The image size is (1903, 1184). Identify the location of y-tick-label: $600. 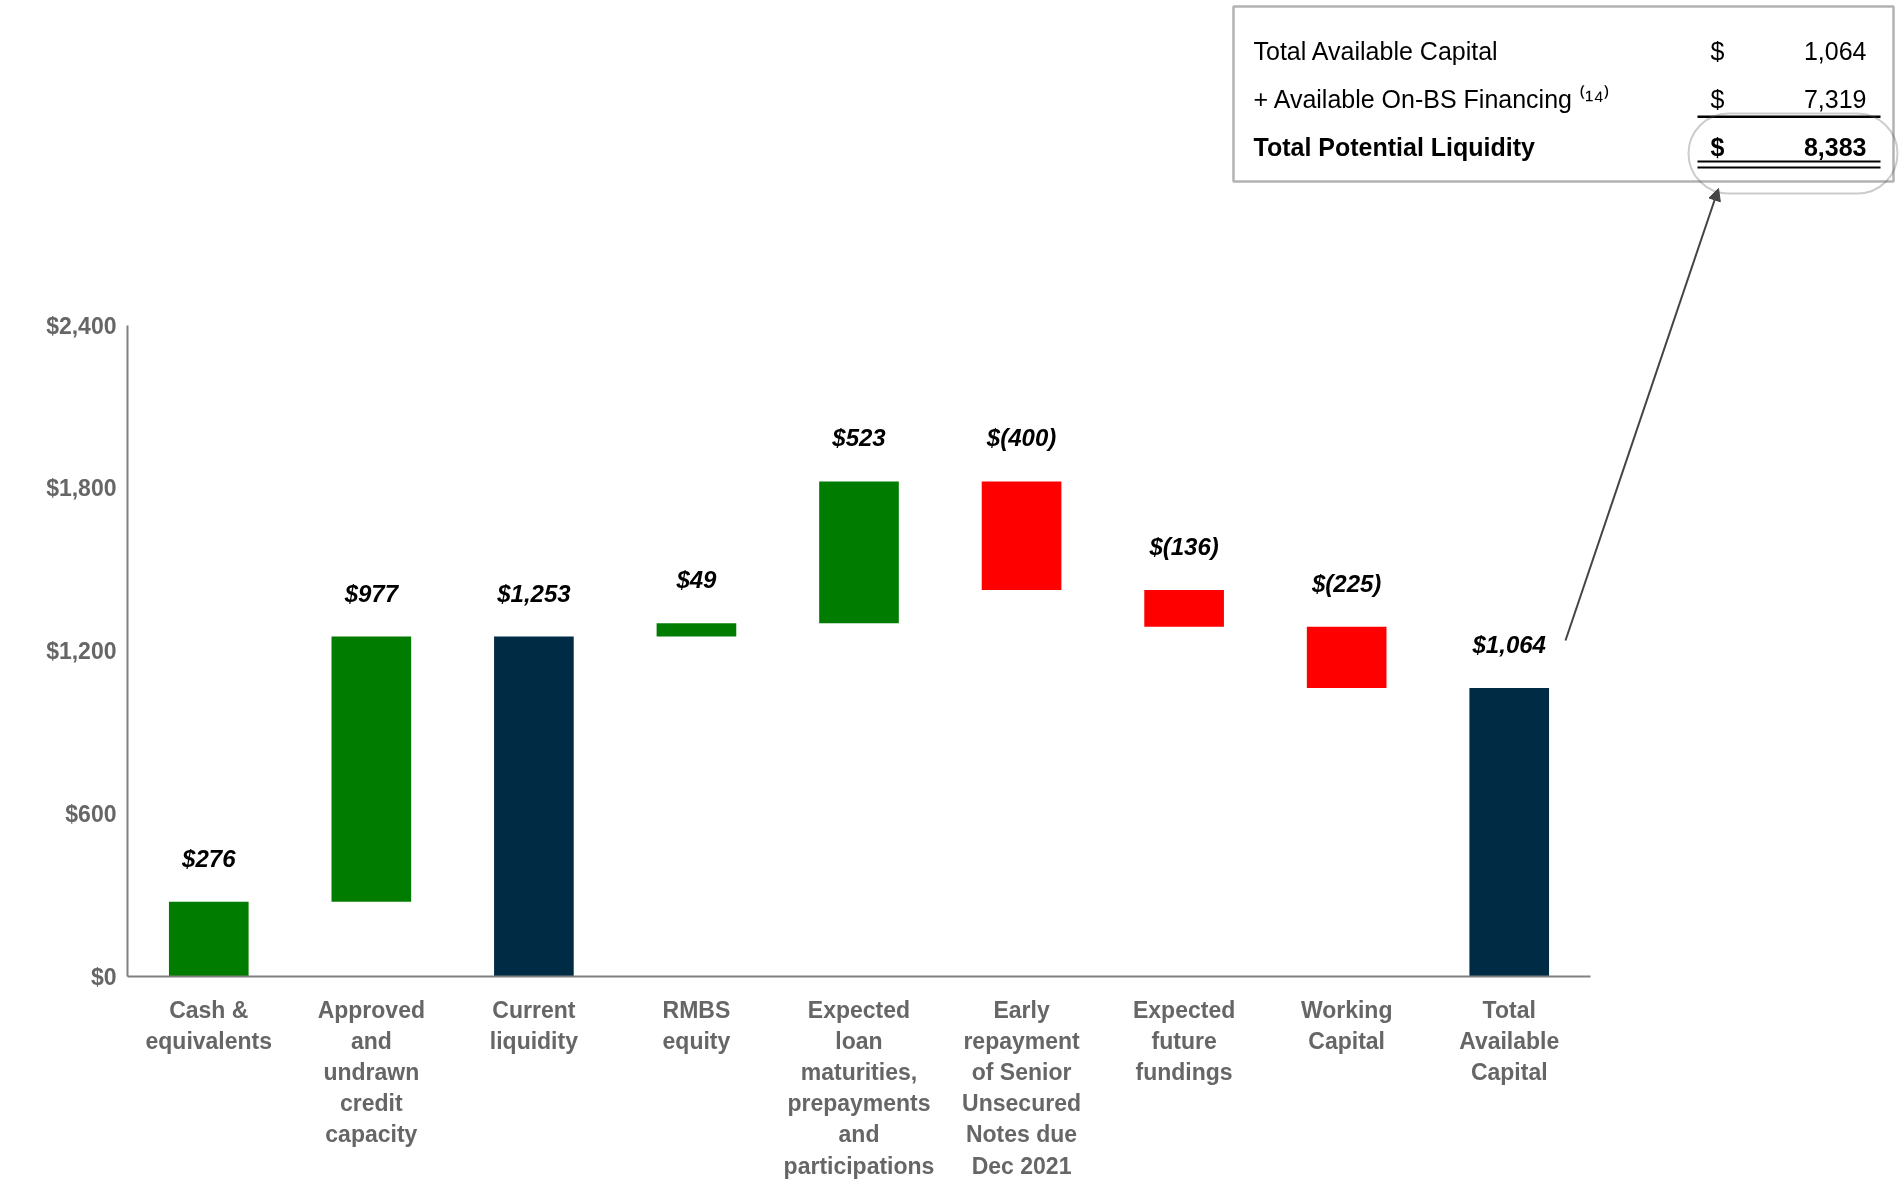
(91, 813).